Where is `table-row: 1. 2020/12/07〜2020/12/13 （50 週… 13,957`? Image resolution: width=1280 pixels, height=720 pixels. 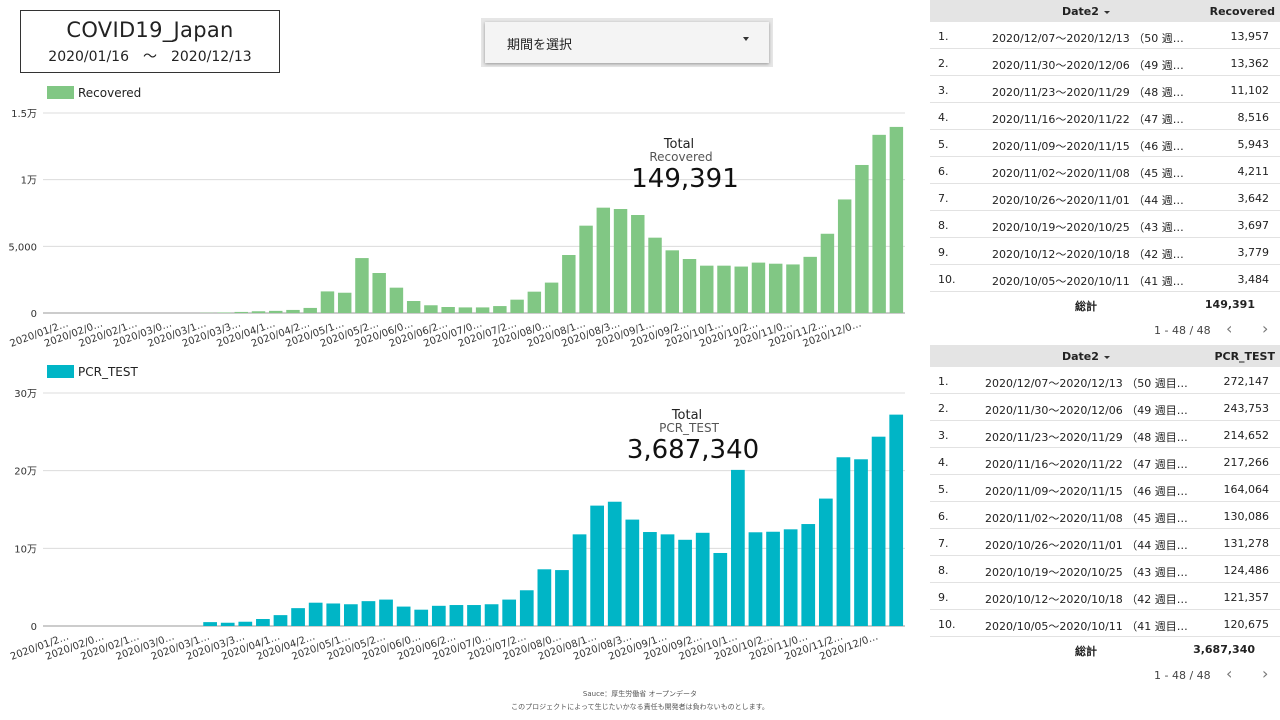 table-row: 1. 2020/12/07〜2020/12/13 （50 週… 13,957 is located at coordinates (1105, 35).